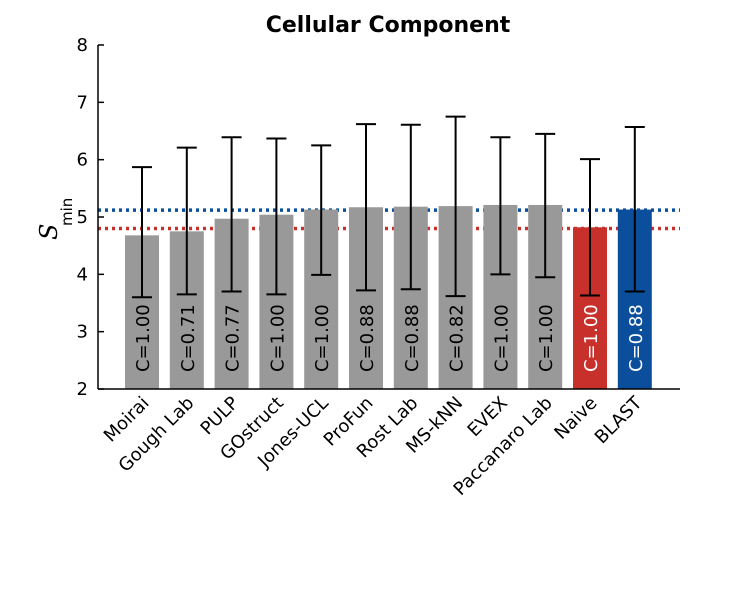  Describe the element at coordinates (388, 25) in the screenshot. I see `chart-title: Cellular Component` at that location.